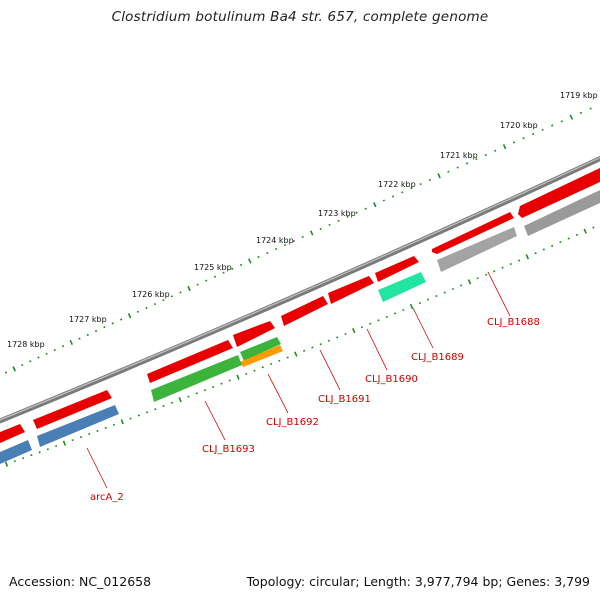  What do you see at coordinates (213, 267) in the screenshot?
I see `kbp-label: 1725 kbp` at bounding box center [213, 267].